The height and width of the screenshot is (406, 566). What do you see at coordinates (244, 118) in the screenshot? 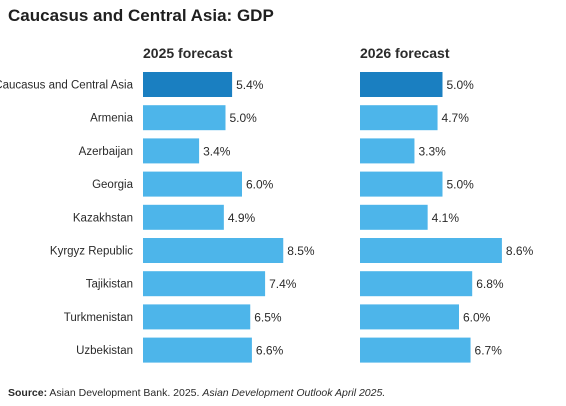
I see `value-label-2025-forecast-armenia: 5.0%` at bounding box center [244, 118].